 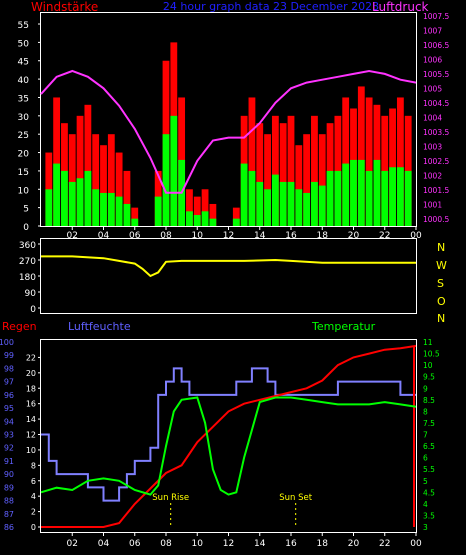 What do you see at coordinates (436, 219) in the screenshot?
I see `pressure-y-tick-label: 1000.5` at bounding box center [436, 219].